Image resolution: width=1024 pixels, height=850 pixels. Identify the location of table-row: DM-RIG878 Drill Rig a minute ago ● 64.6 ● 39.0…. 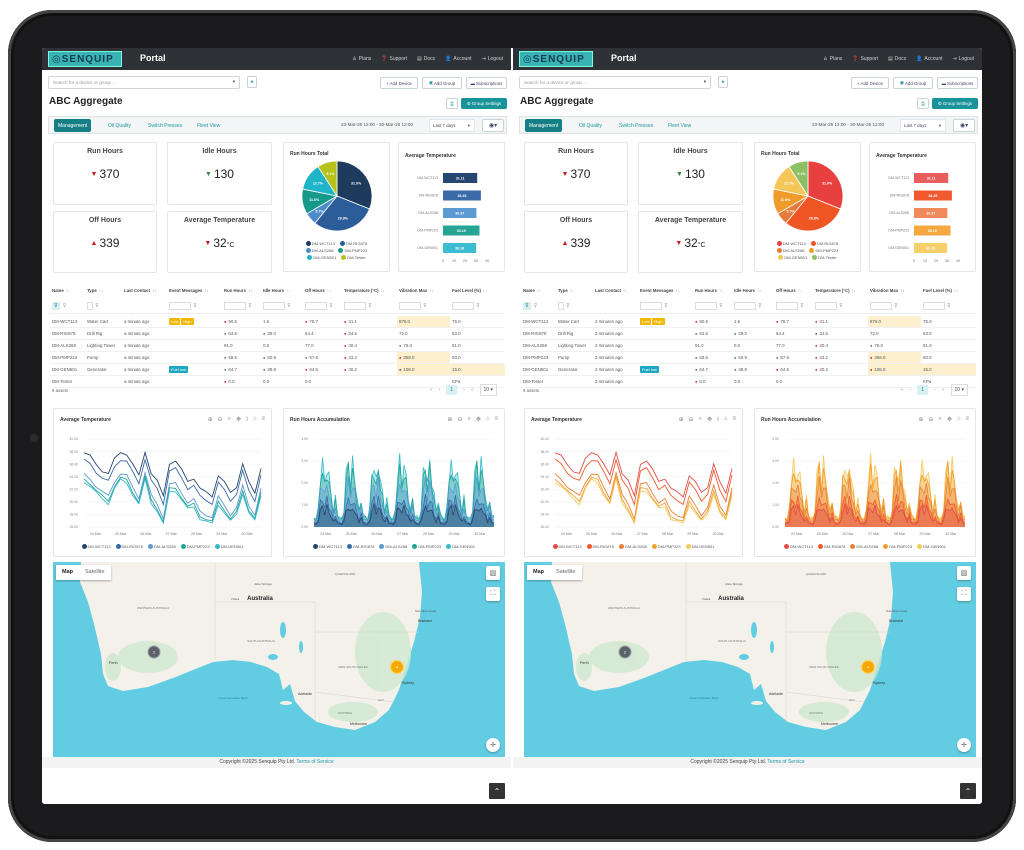
(277, 334).